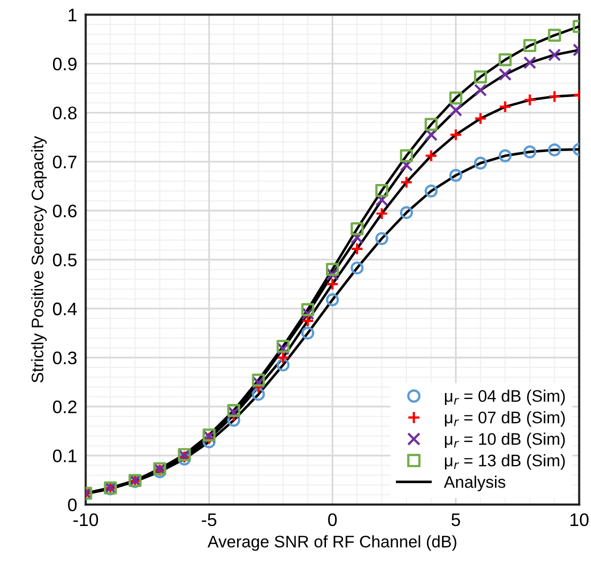 This screenshot has height=565, width=591. What do you see at coordinates (64, 64) in the screenshot?
I see `y-tick-label: 0.9` at bounding box center [64, 64].